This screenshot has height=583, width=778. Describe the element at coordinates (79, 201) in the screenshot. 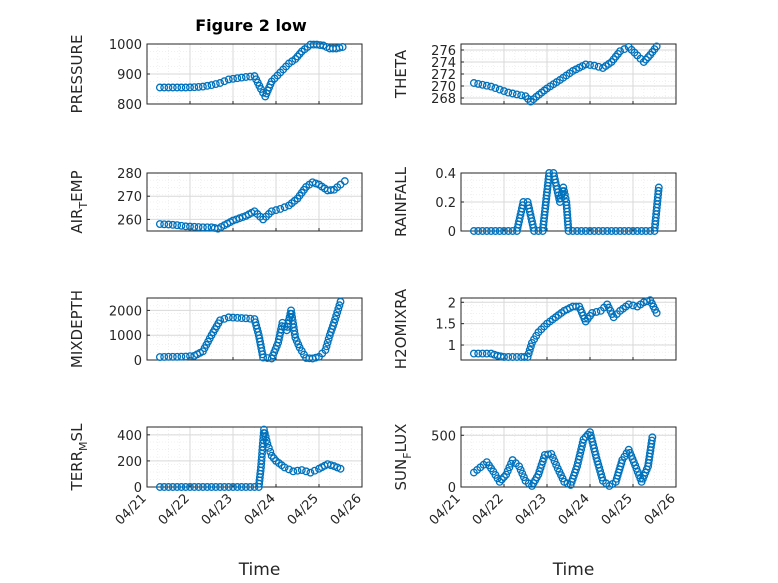

I see `y-axis-label: AIRTEMP` at that location.